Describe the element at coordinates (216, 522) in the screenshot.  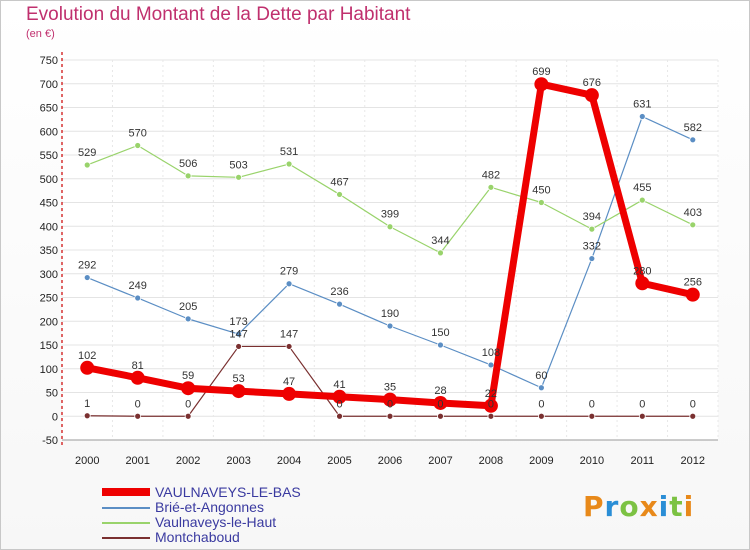
I see `legend-label: Vaulnaveys-le-Haut` at that location.